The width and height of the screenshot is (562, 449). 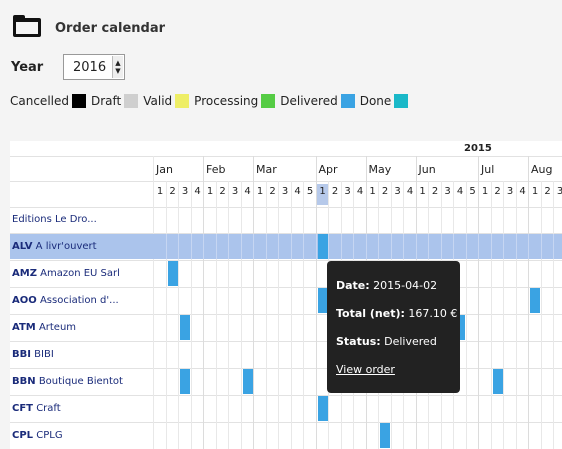 What do you see at coordinates (286, 246) in the screenshot?
I see `selected-row` at bounding box center [286, 246].